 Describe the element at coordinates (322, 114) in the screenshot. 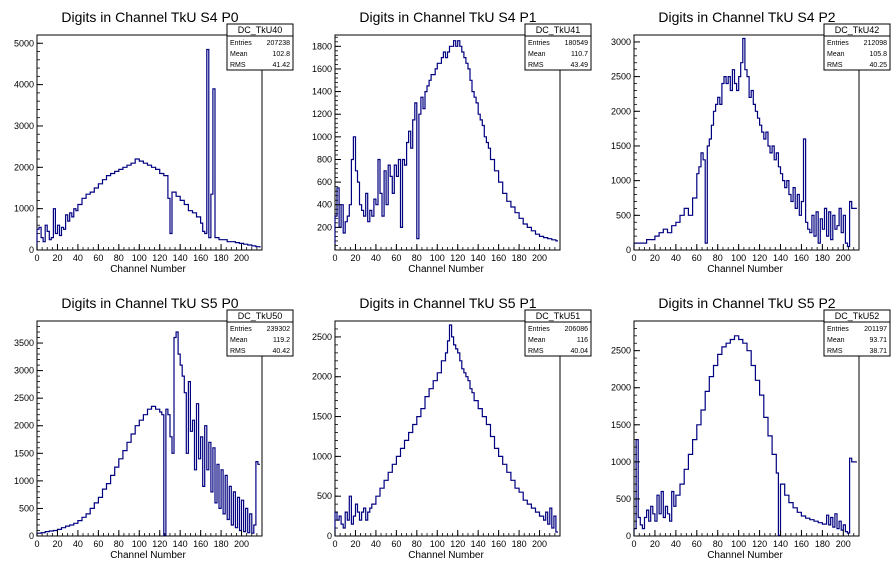

I see `y-tick-label: 1200` at that location.